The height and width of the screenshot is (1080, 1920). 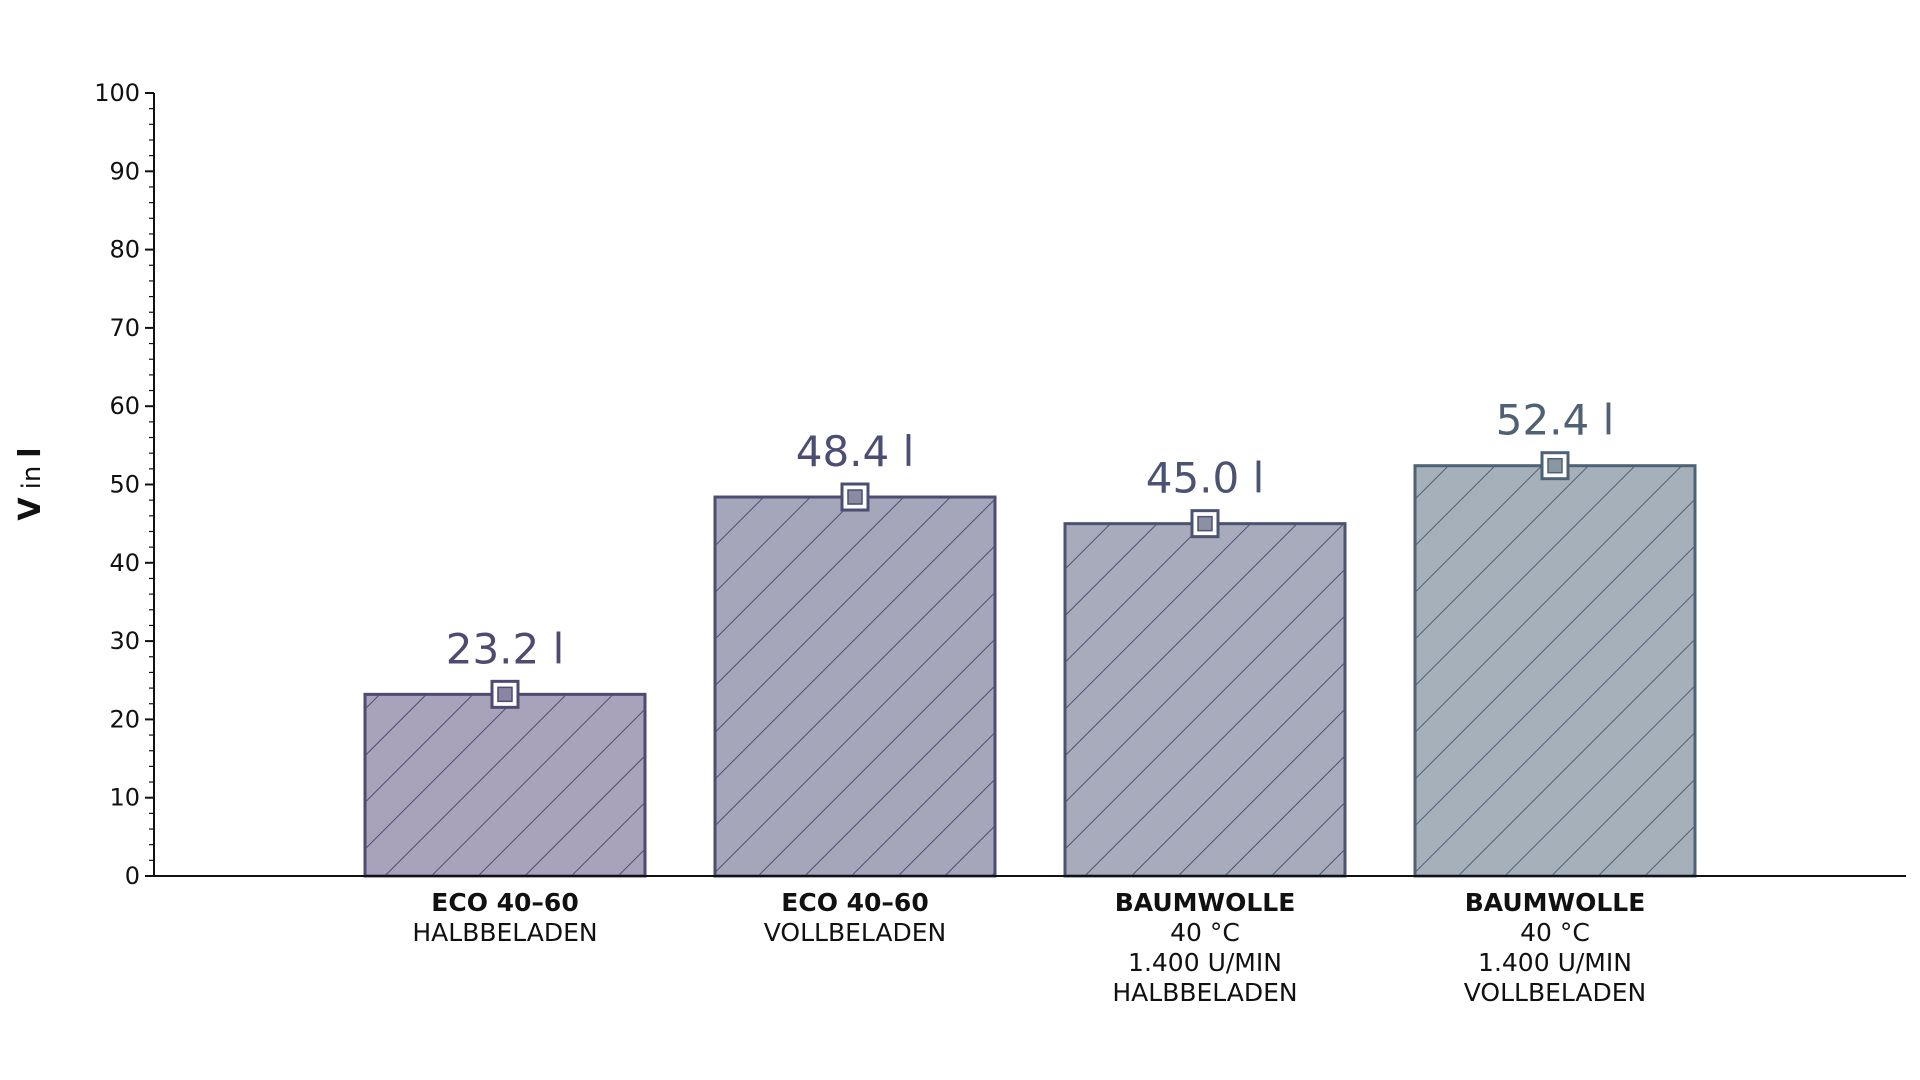 What do you see at coordinates (124, 328) in the screenshot?
I see `y-tick-label: 70` at bounding box center [124, 328].